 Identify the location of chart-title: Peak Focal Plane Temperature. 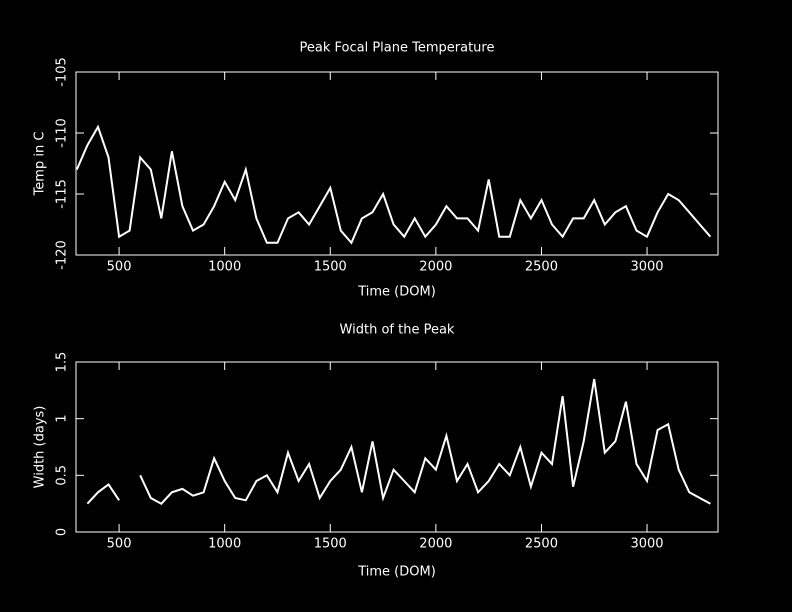
(397, 48).